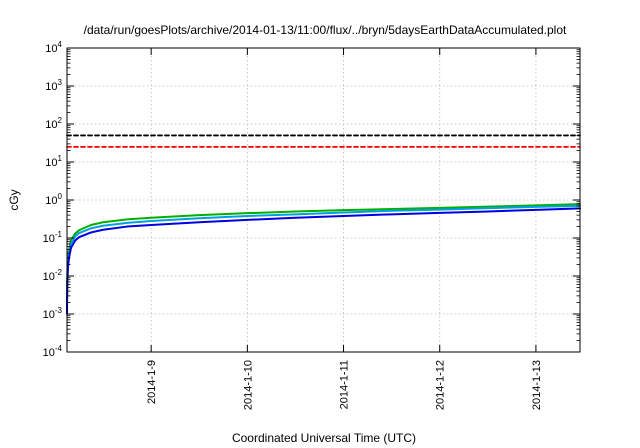 The image size is (640, 448). I want to click on y-tick-exponent: -3, so click(59, 310).